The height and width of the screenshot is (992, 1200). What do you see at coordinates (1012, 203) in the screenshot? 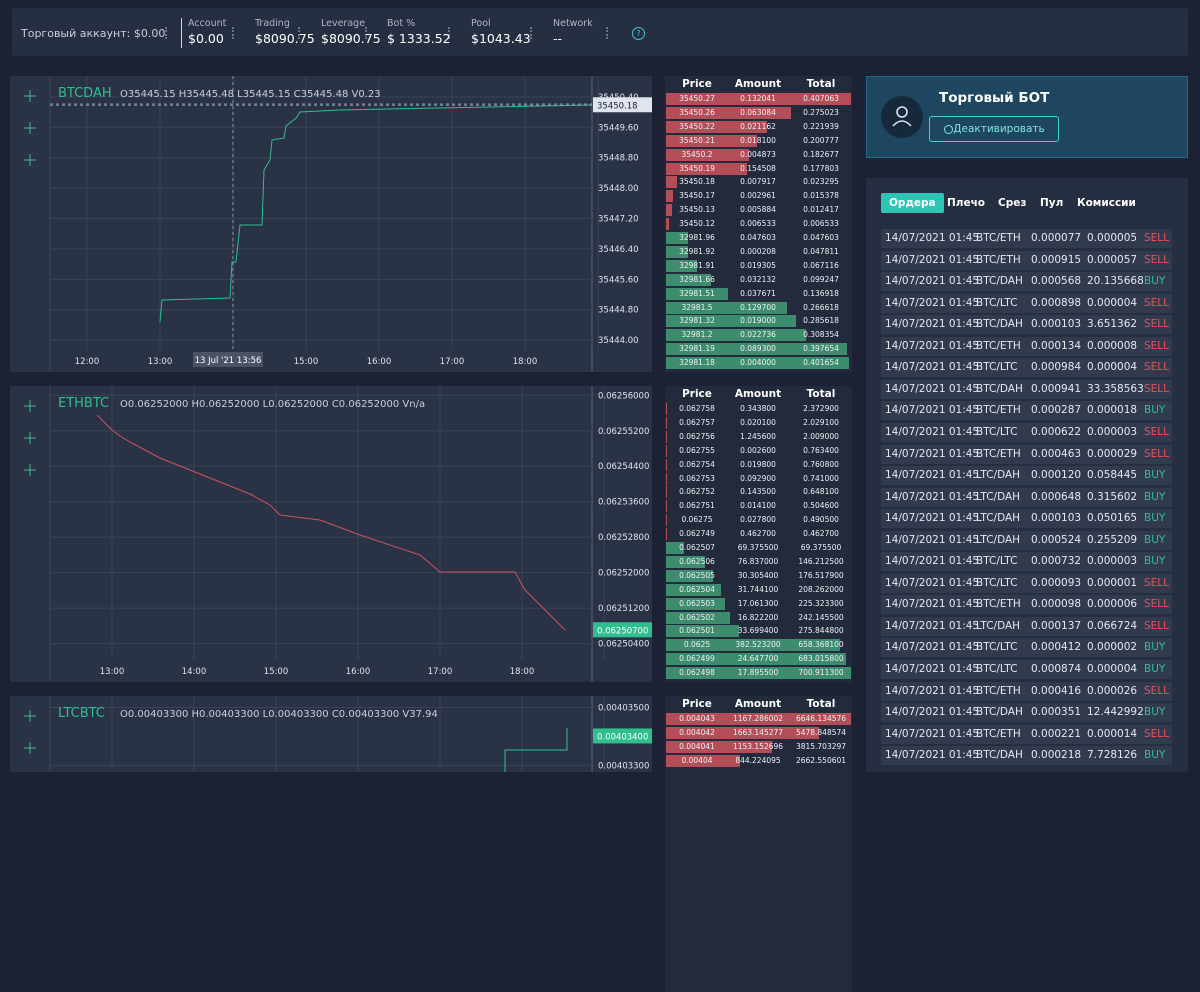
I see `tab: Срез` at bounding box center [1012, 203].